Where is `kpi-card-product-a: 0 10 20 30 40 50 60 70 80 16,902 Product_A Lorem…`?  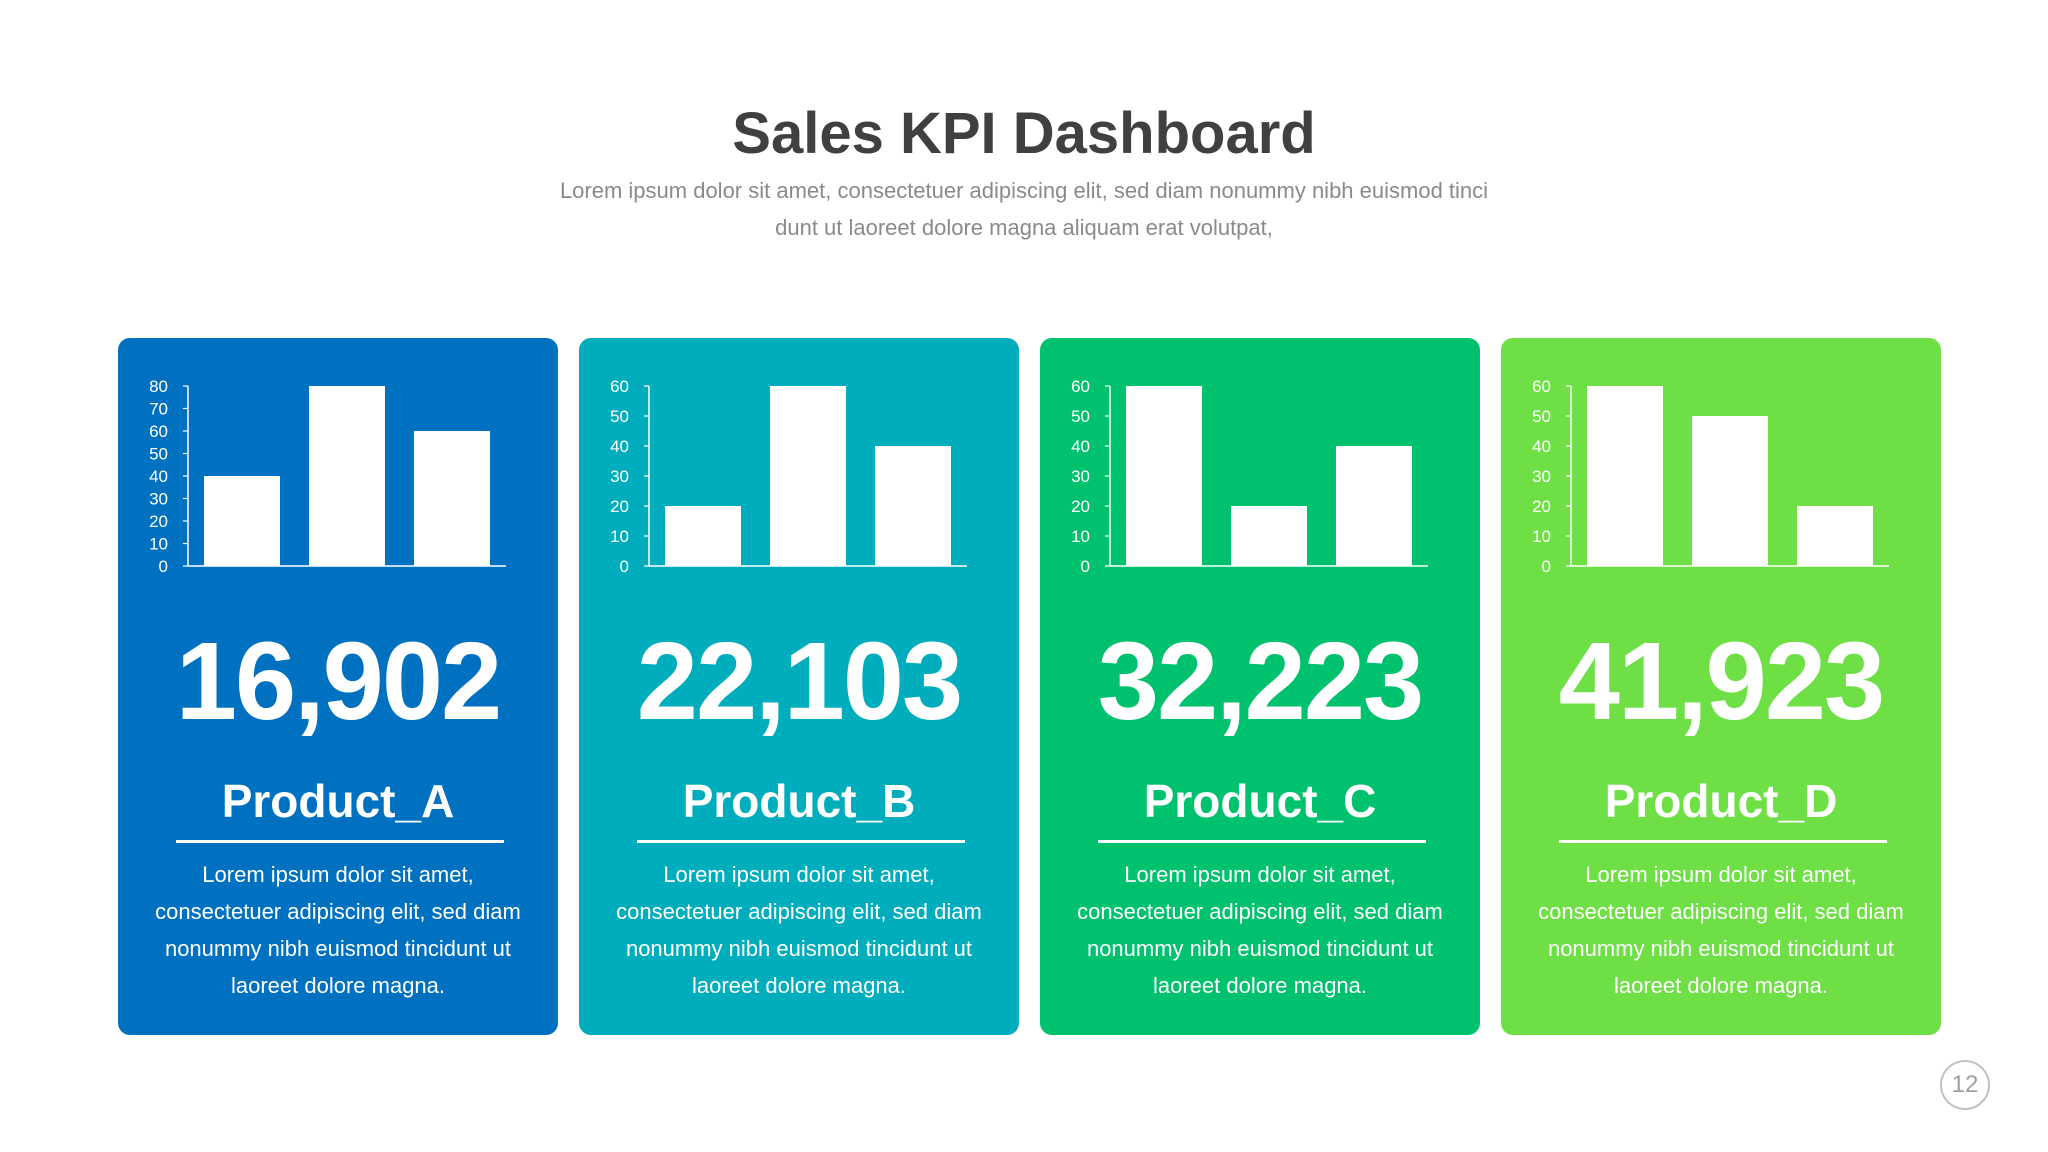
kpi-card-product-a: 0 10 20 30 40 50 60 70 80 16,902 Product_A Lorem… is located at coordinates (338, 686).